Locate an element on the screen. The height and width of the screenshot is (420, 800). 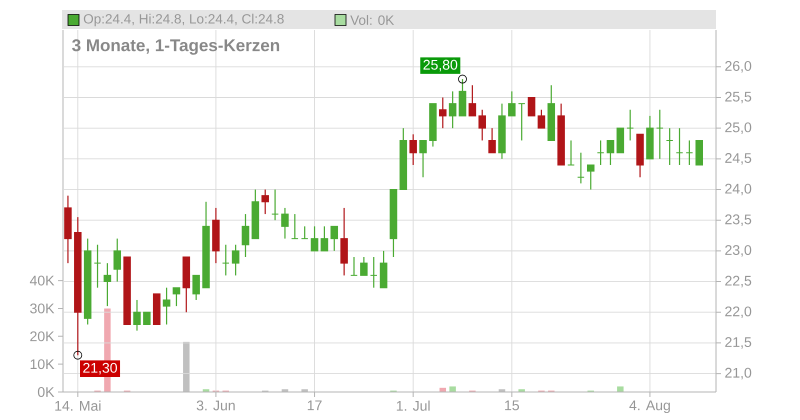
x-tick-label: 14. Mai is located at coordinates (77, 405).